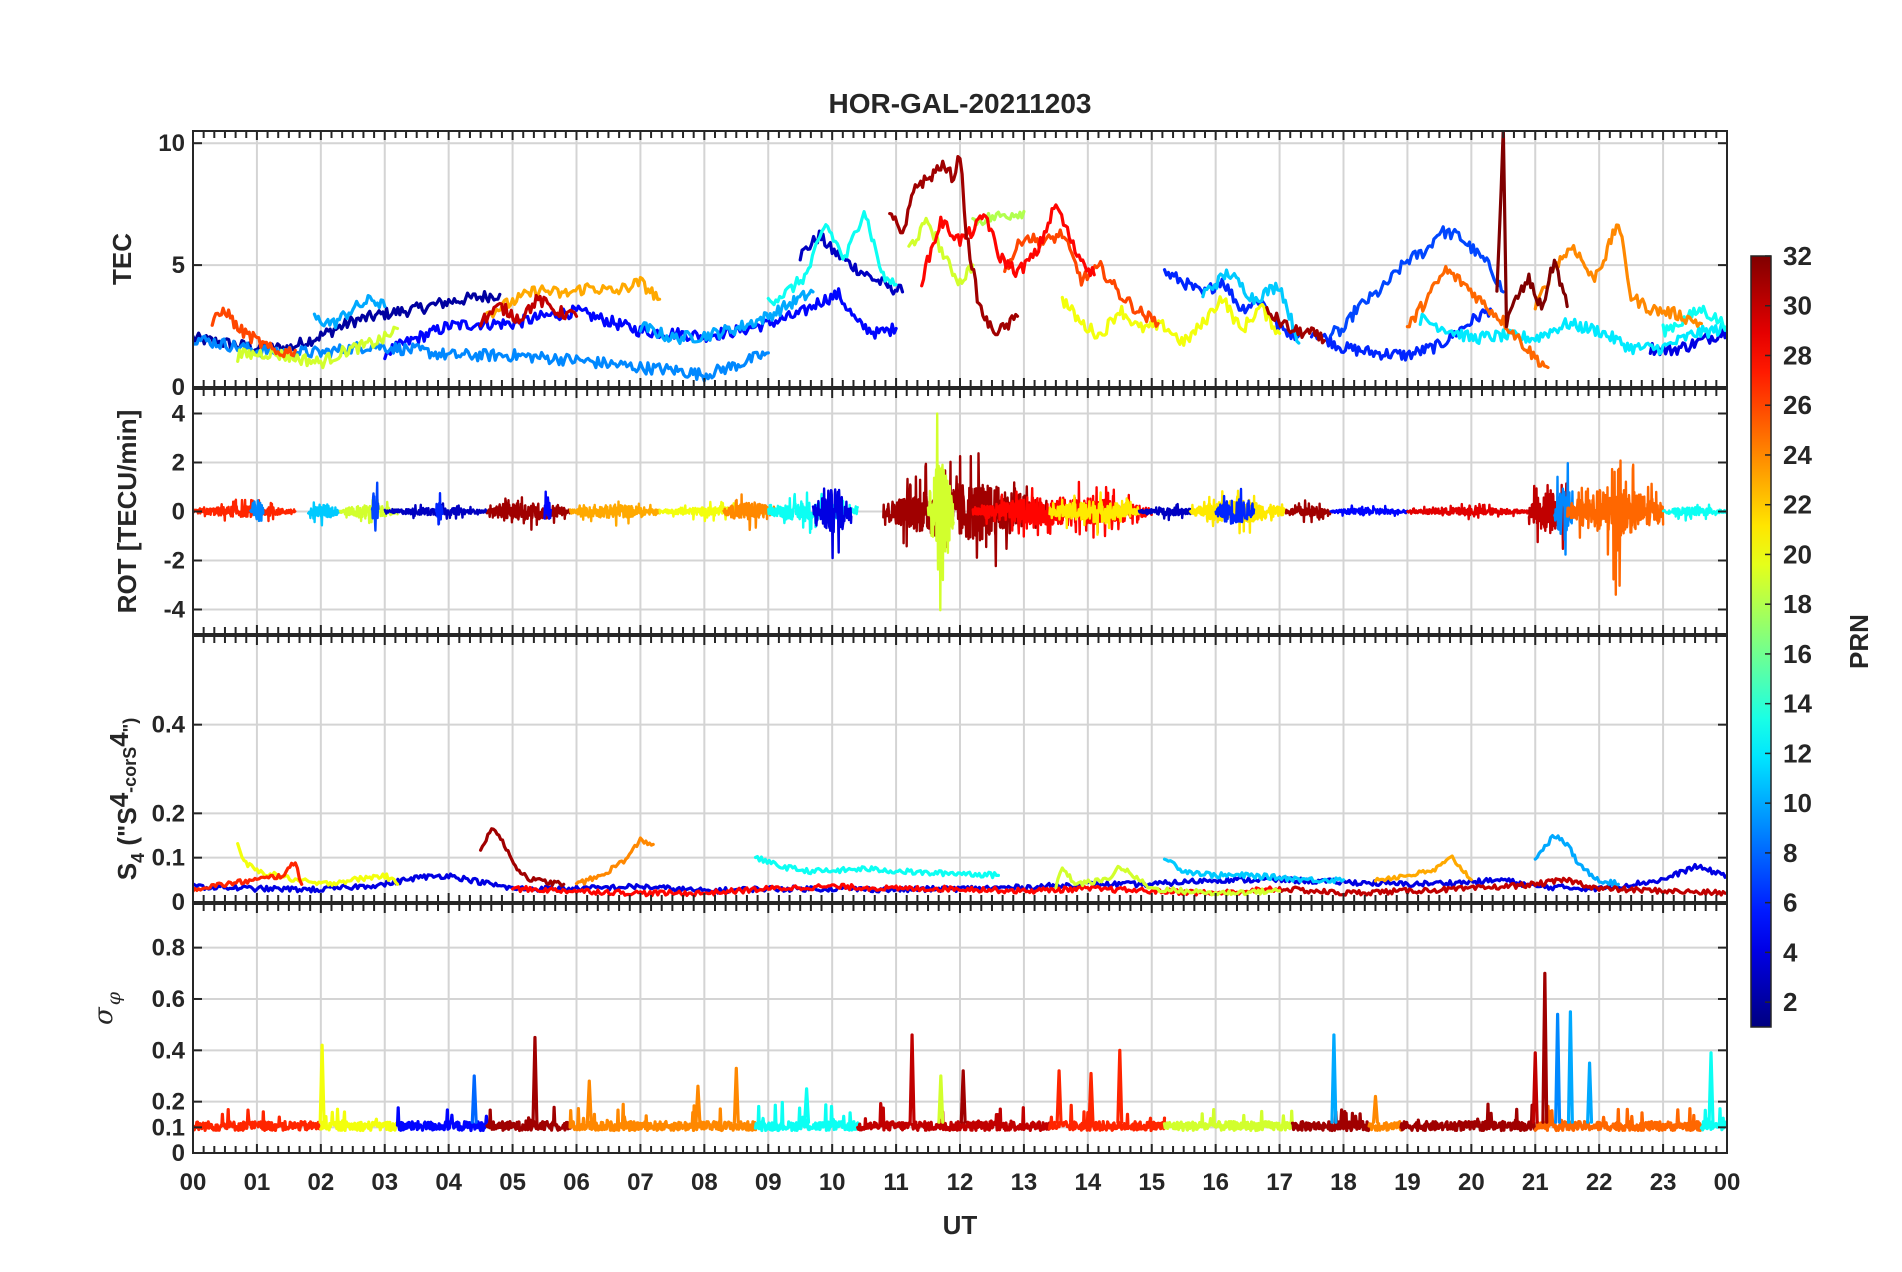  I want to click on colorbar-tick-label: 22, so click(1797, 505).